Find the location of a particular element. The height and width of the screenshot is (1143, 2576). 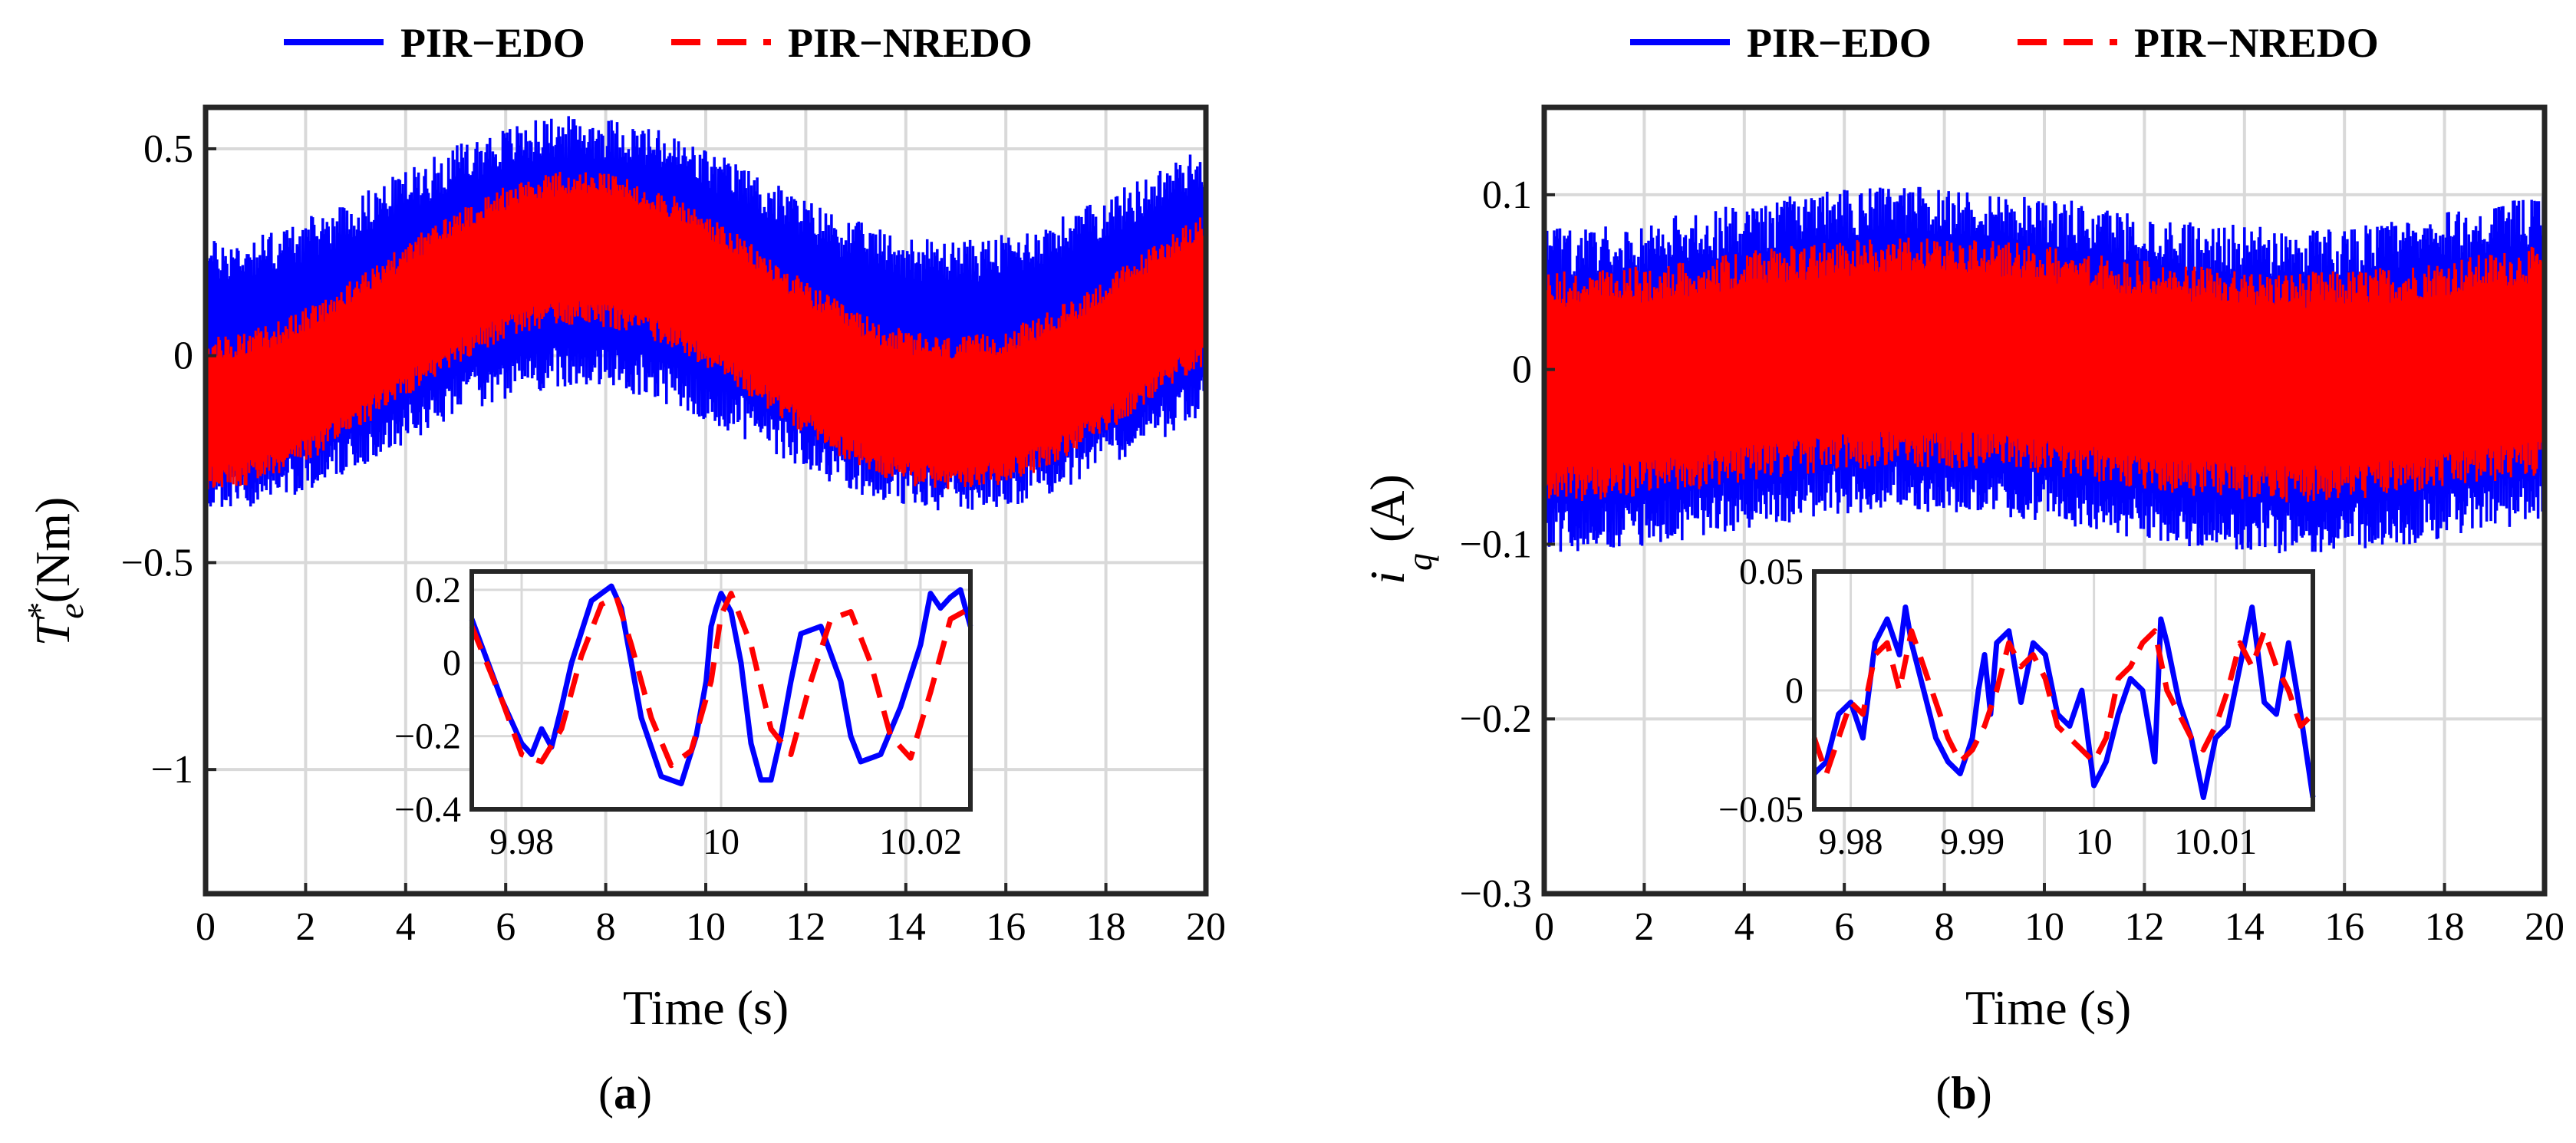

y-axis-sup-panel-a: * is located at coordinates (39, 610).